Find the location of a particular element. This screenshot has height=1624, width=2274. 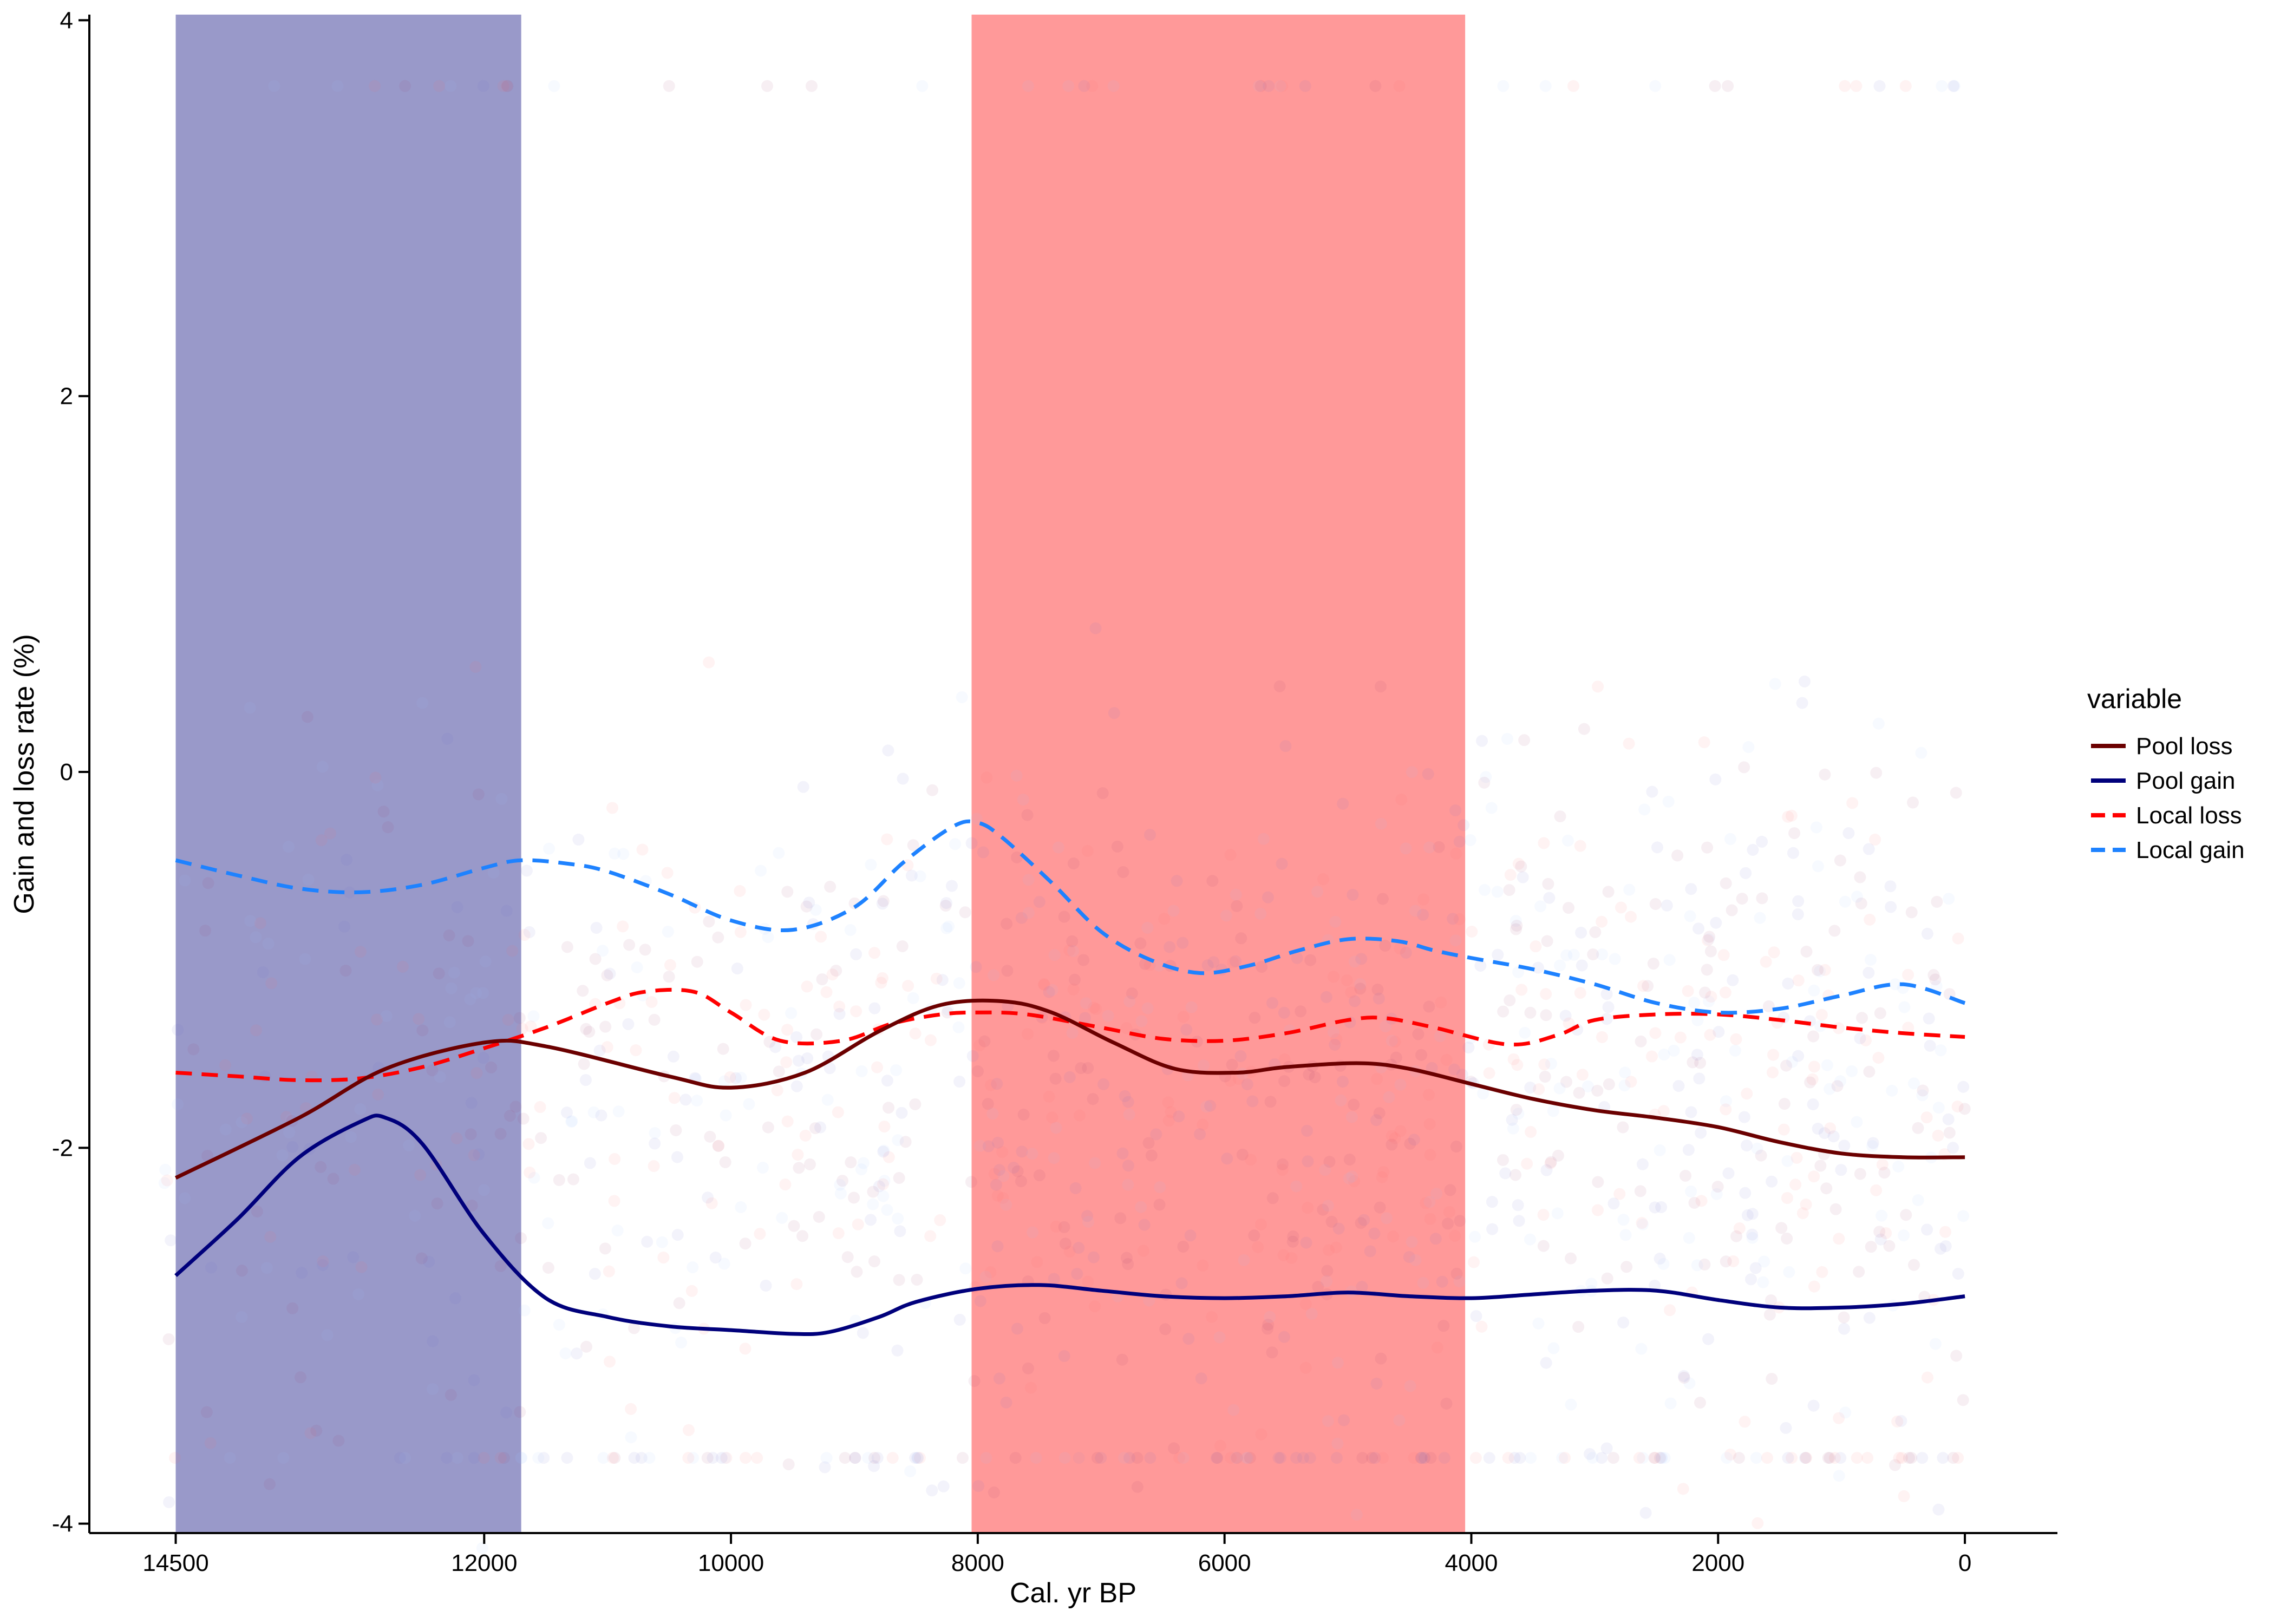

x-tick-label: 2000 is located at coordinates (1718, 1563).